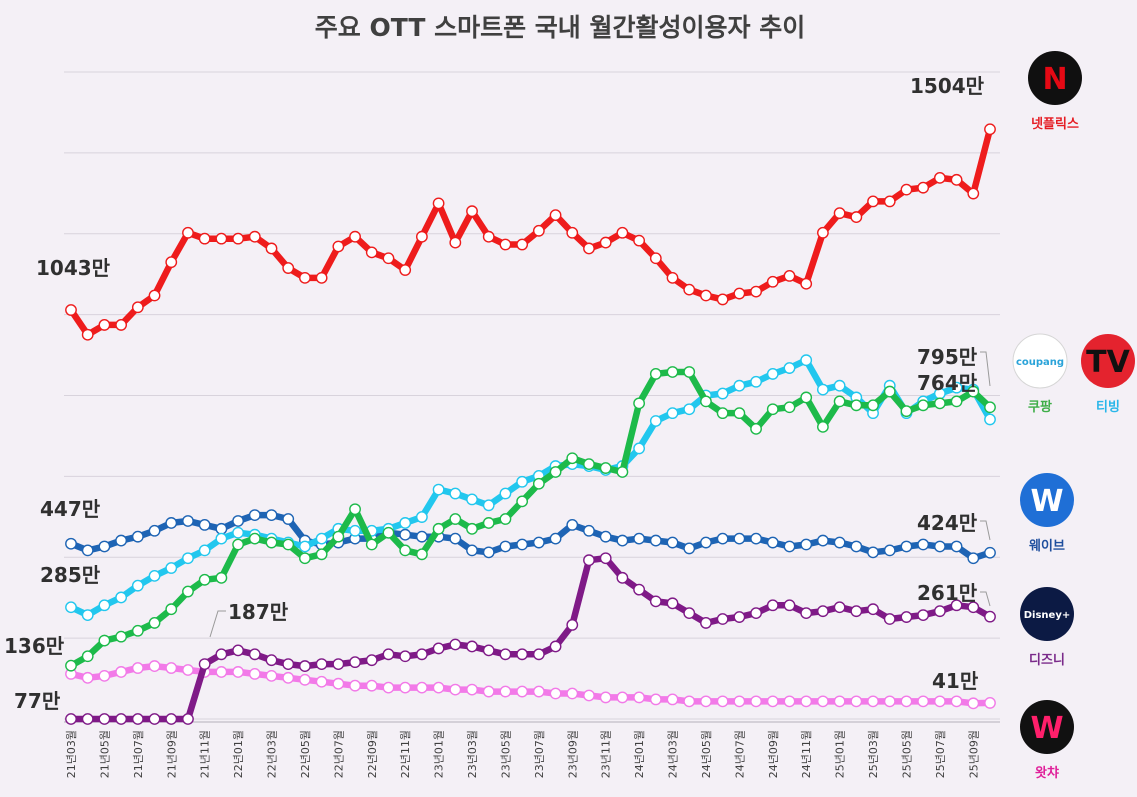 The image size is (1137, 797). I want to click on x-tick-label: 25년07월, so click(940, 754).